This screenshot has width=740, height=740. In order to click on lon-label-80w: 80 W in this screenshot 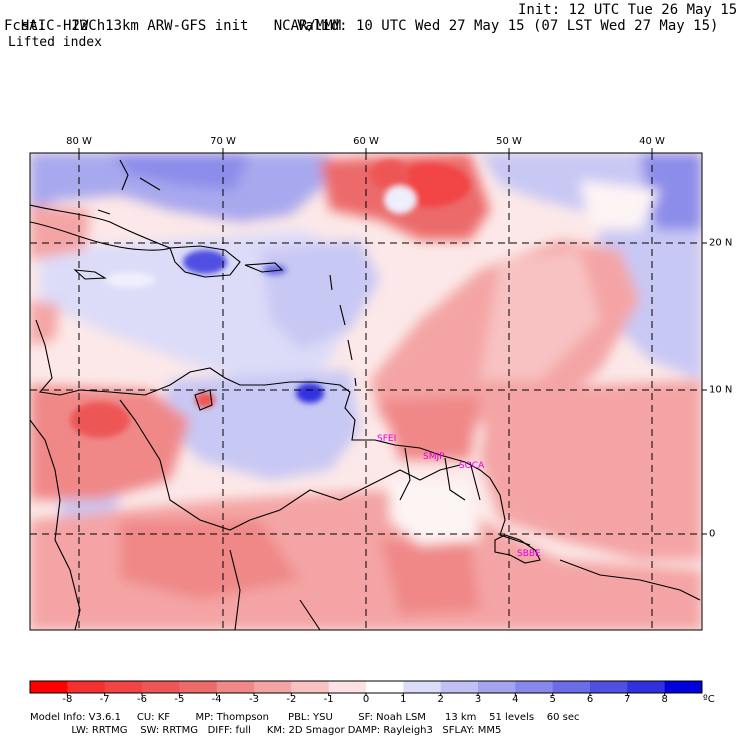, I will do `click(79, 141)`.